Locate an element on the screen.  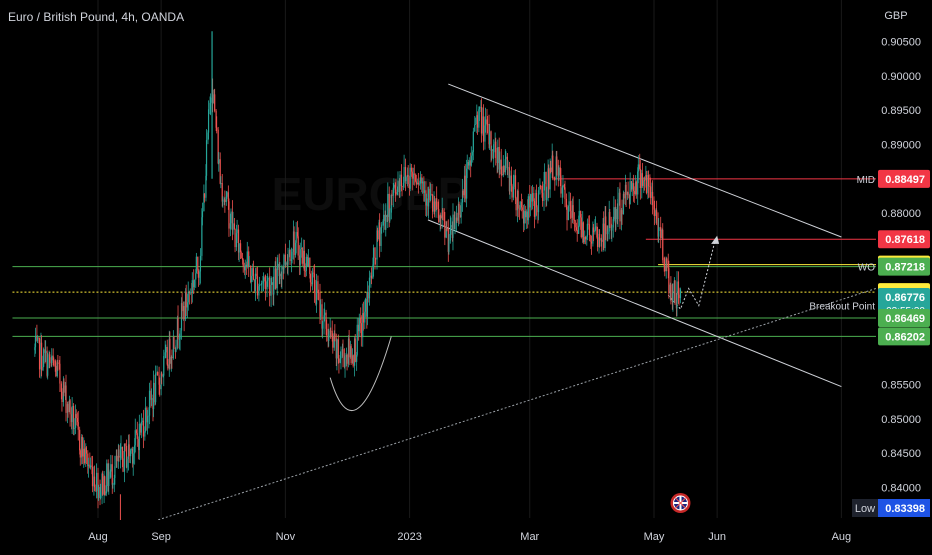
y-tick-label: 0.85500 is located at coordinates (901, 386).